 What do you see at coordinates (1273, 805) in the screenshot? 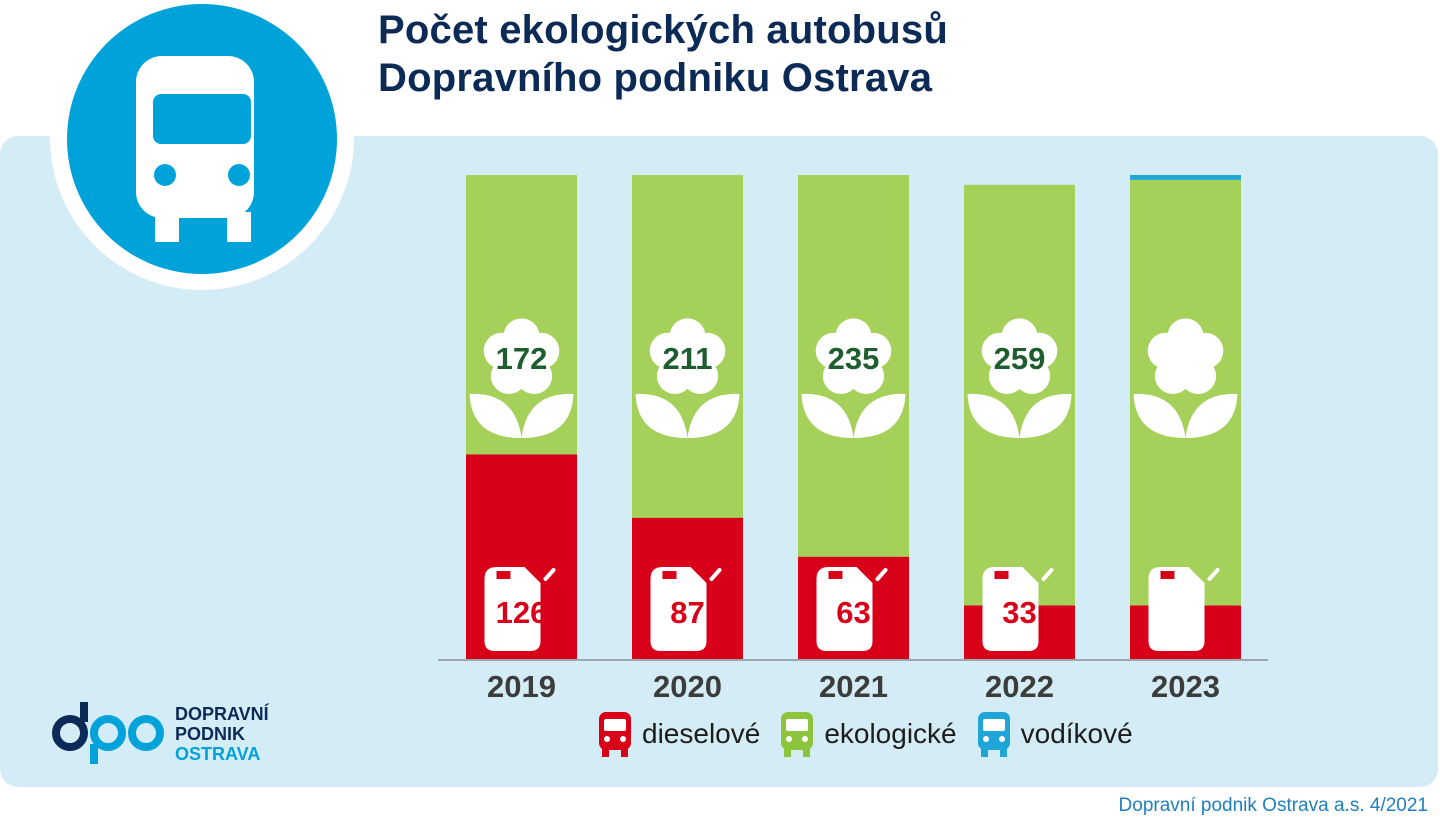
I see `footer-credit: Dopravní podnik Ostrava a.s. 4/2021` at bounding box center [1273, 805].